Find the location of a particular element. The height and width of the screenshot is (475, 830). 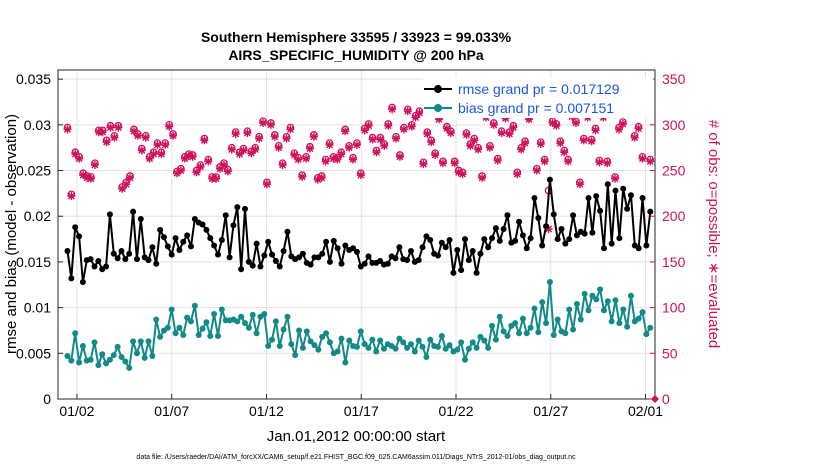

y-tick-label: 0.03 is located at coordinates (37, 125).